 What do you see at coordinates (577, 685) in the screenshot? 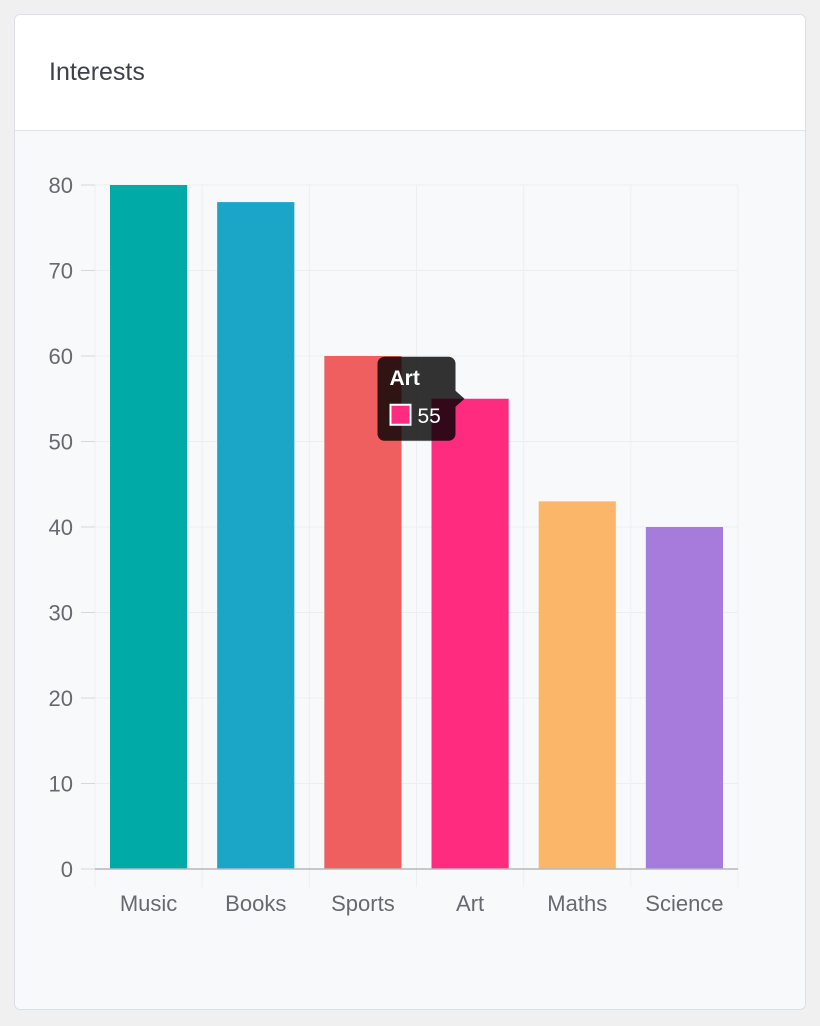
I see `bar-maths` at bounding box center [577, 685].